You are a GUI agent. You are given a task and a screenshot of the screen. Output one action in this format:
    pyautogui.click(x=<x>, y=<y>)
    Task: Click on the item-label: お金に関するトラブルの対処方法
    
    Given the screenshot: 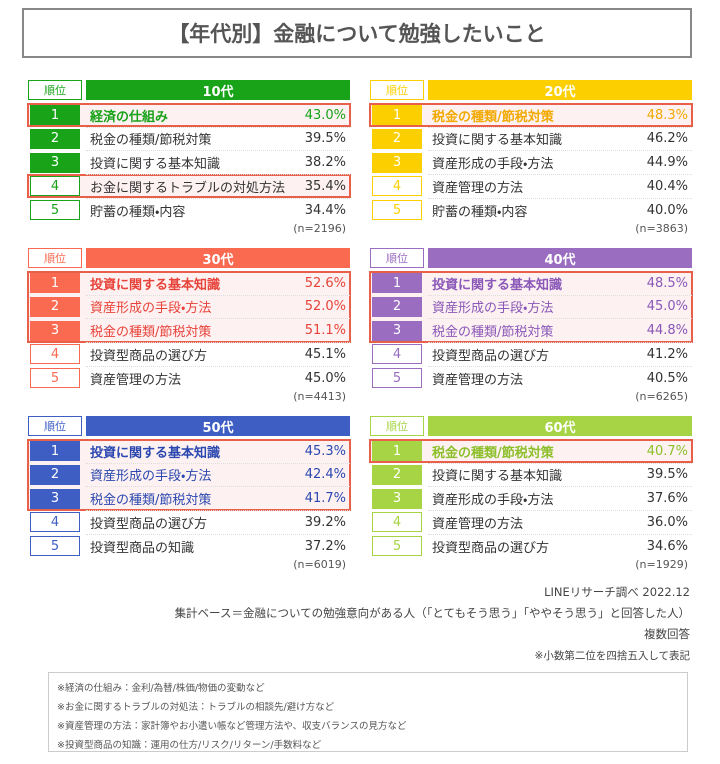 What is the action you would take?
    pyautogui.click(x=188, y=188)
    